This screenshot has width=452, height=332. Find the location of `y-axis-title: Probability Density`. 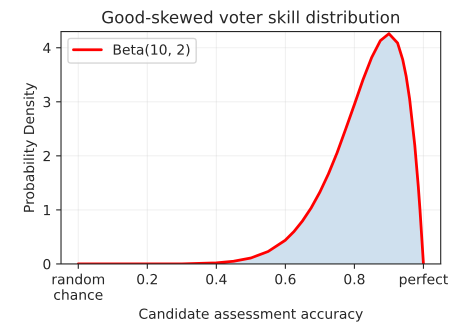

y-axis-title: Probability Density is located at coordinates (30, 147).